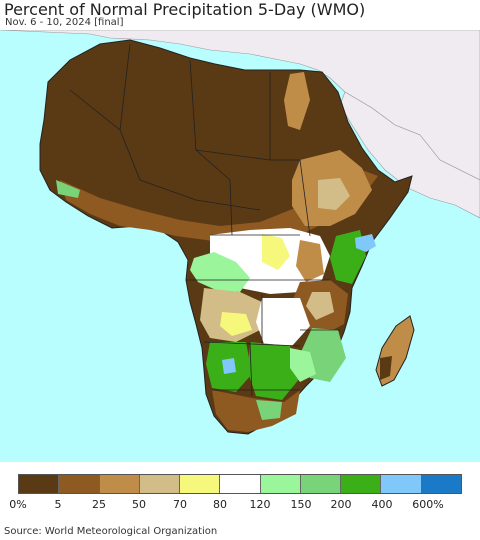  I want to click on madagascar-dark, so click(386, 368).